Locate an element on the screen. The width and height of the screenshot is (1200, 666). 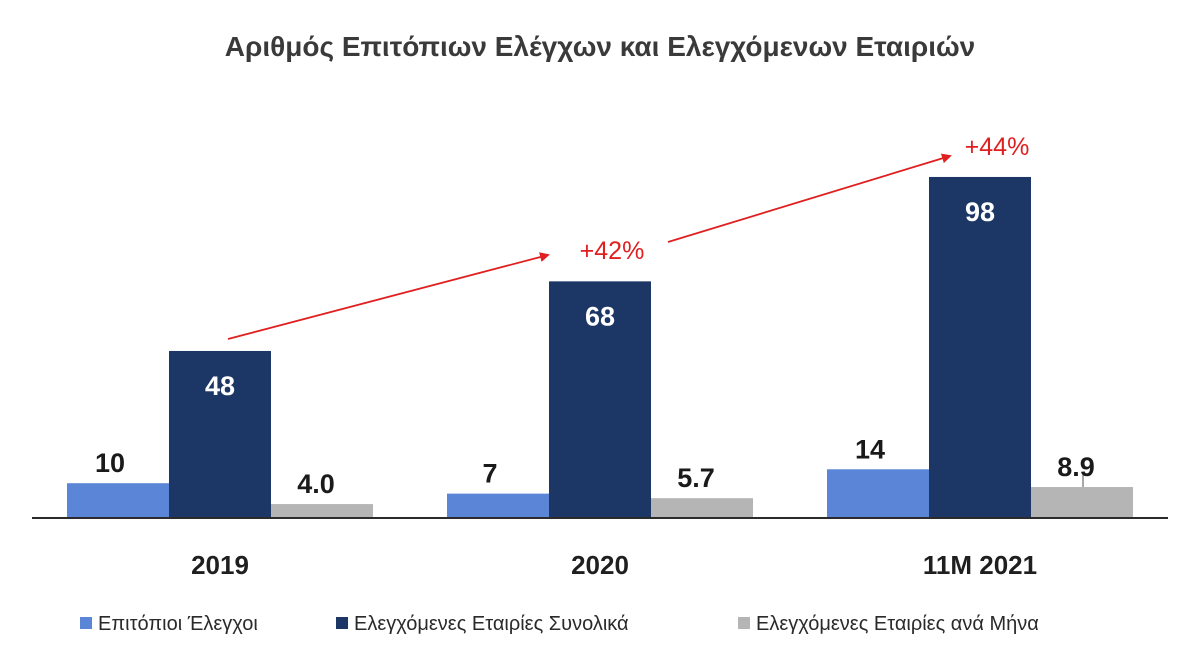
data-label: 10 is located at coordinates (110, 463).